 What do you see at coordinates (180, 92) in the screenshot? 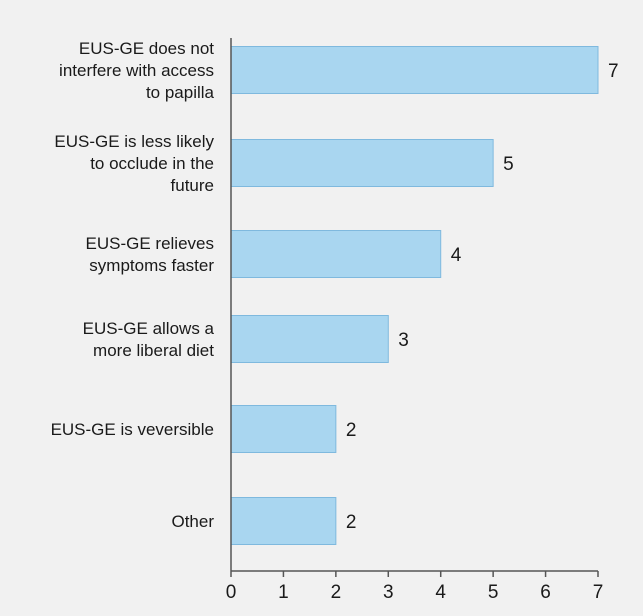
I see `category-label-line: to papilla` at bounding box center [180, 92].